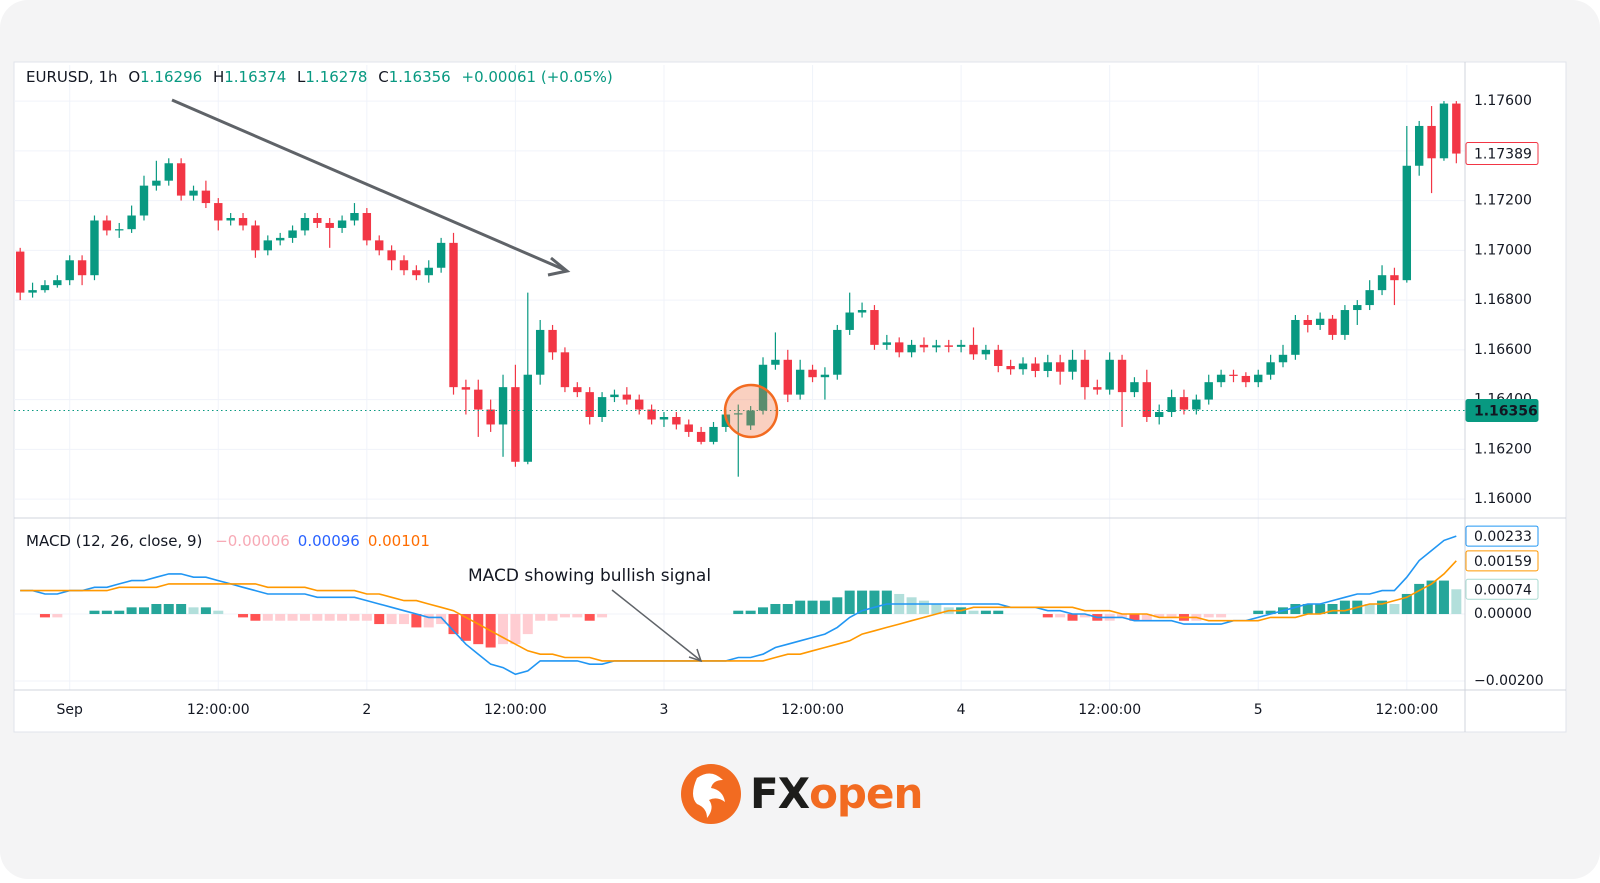  I want to click on annotation-arrow, so click(656, 625).